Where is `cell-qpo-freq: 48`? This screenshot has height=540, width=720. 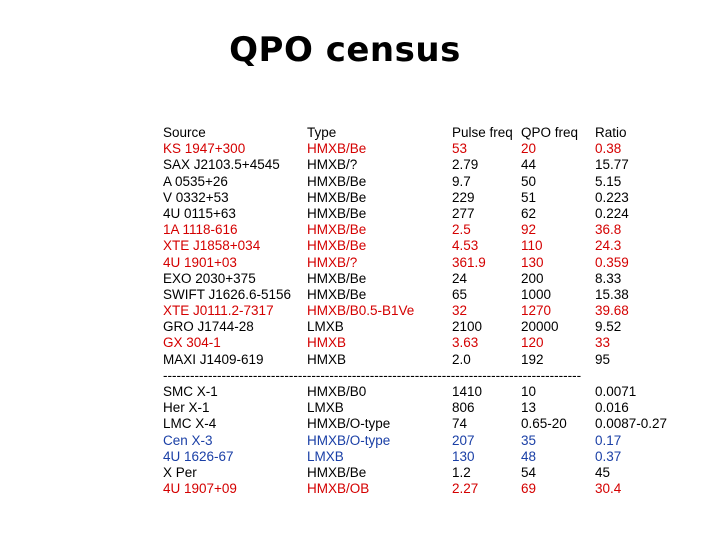 cell-qpo-freq: 48 is located at coordinates (529, 456).